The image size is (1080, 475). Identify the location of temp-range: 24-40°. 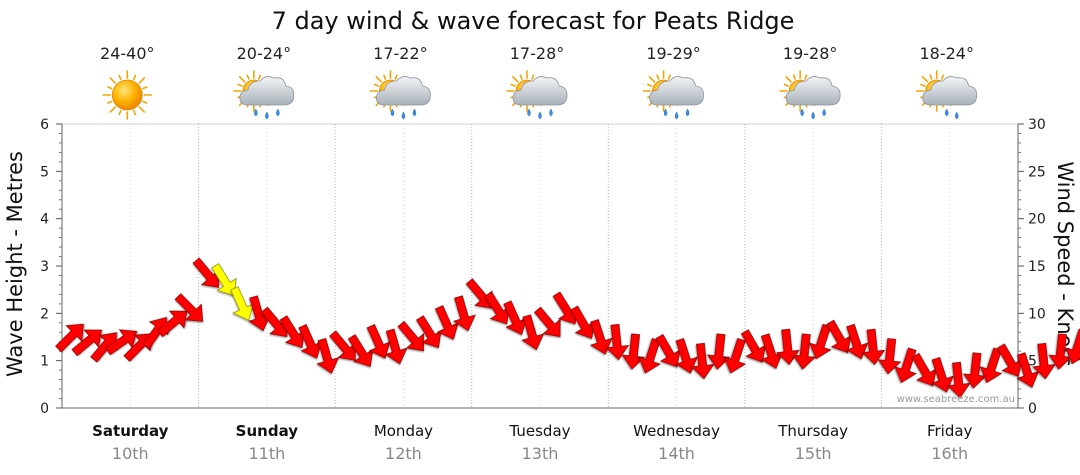
(127, 53).